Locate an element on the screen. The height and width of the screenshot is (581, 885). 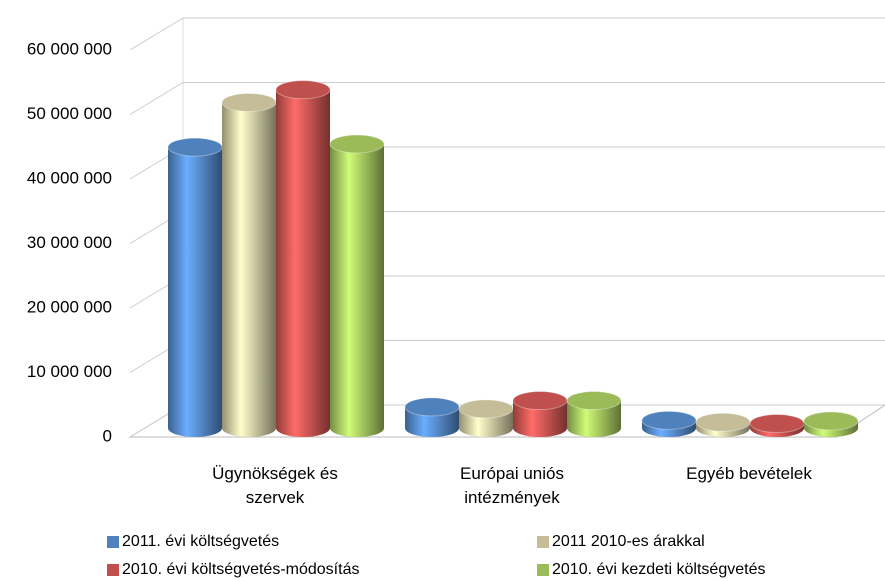
legend-label: 2010. évi kezdeti költségvetés is located at coordinates (658, 569).